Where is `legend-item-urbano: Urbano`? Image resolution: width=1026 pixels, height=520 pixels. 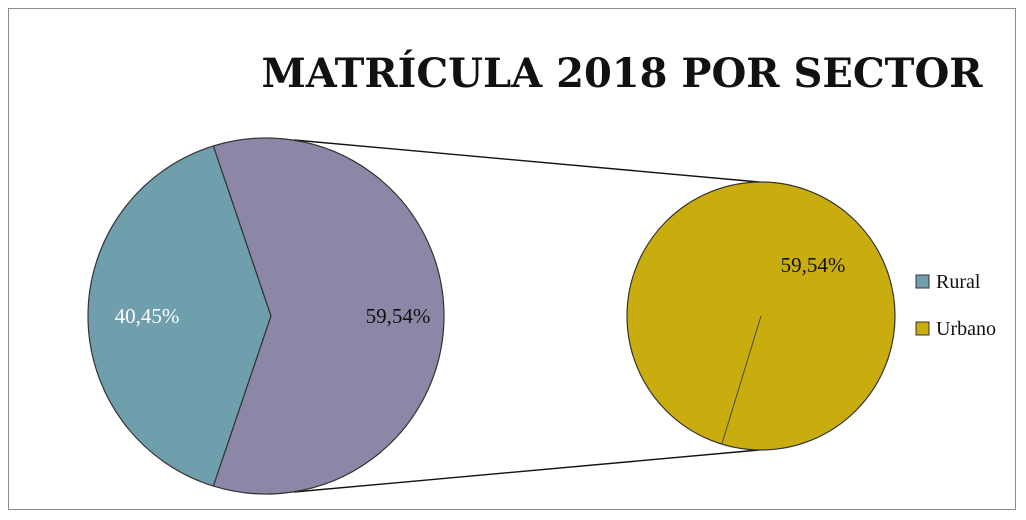 legend-item-urbano: Urbano is located at coordinates (955, 329).